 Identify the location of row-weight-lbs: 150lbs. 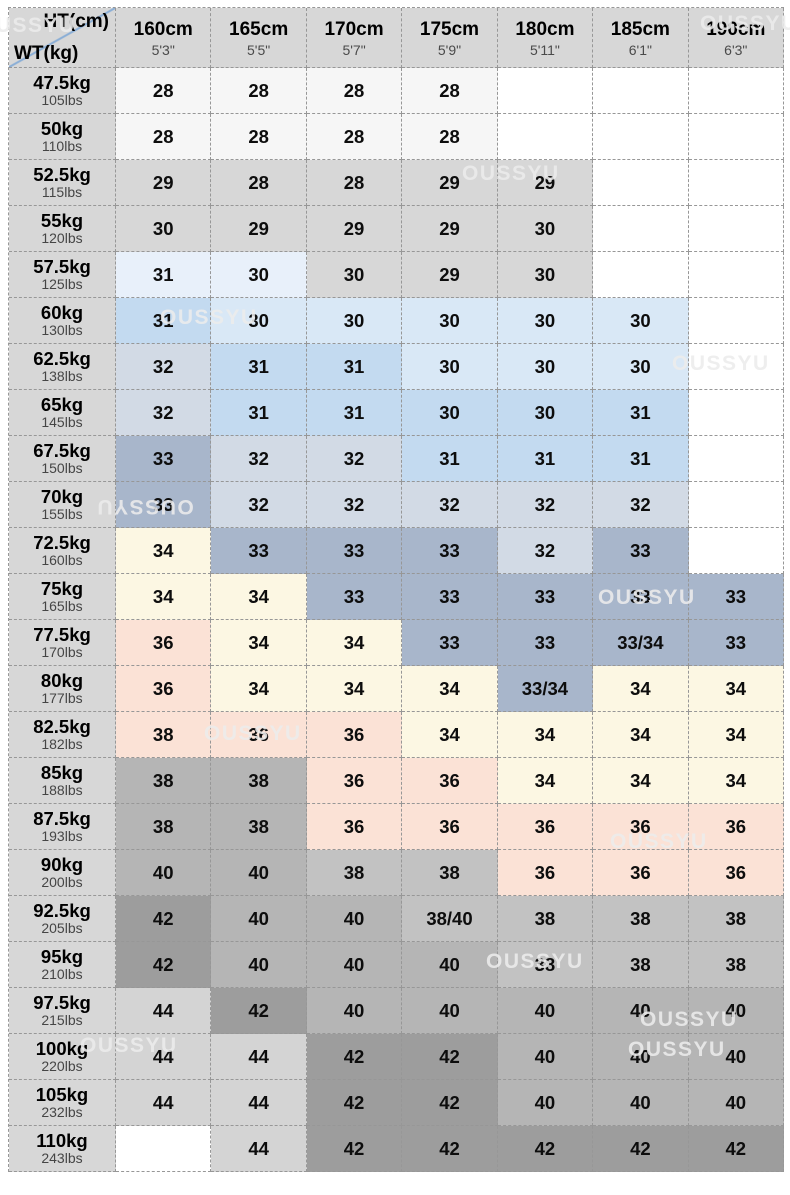
(62, 468).